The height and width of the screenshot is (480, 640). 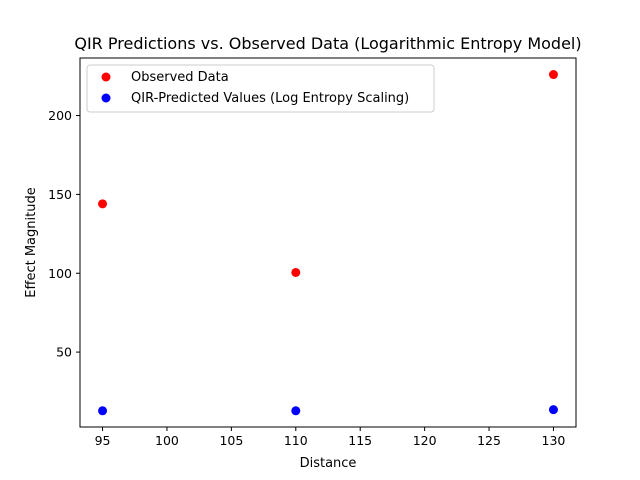 I want to click on legend-marker-observed, so click(x=106, y=77).